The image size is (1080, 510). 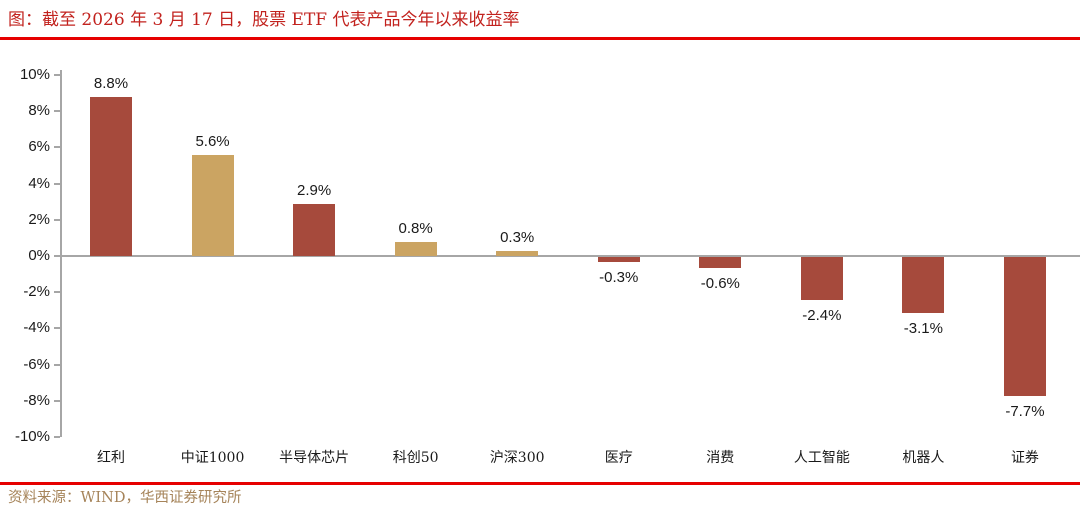 I want to click on bar-value-label: -0.3%, so click(x=619, y=278).